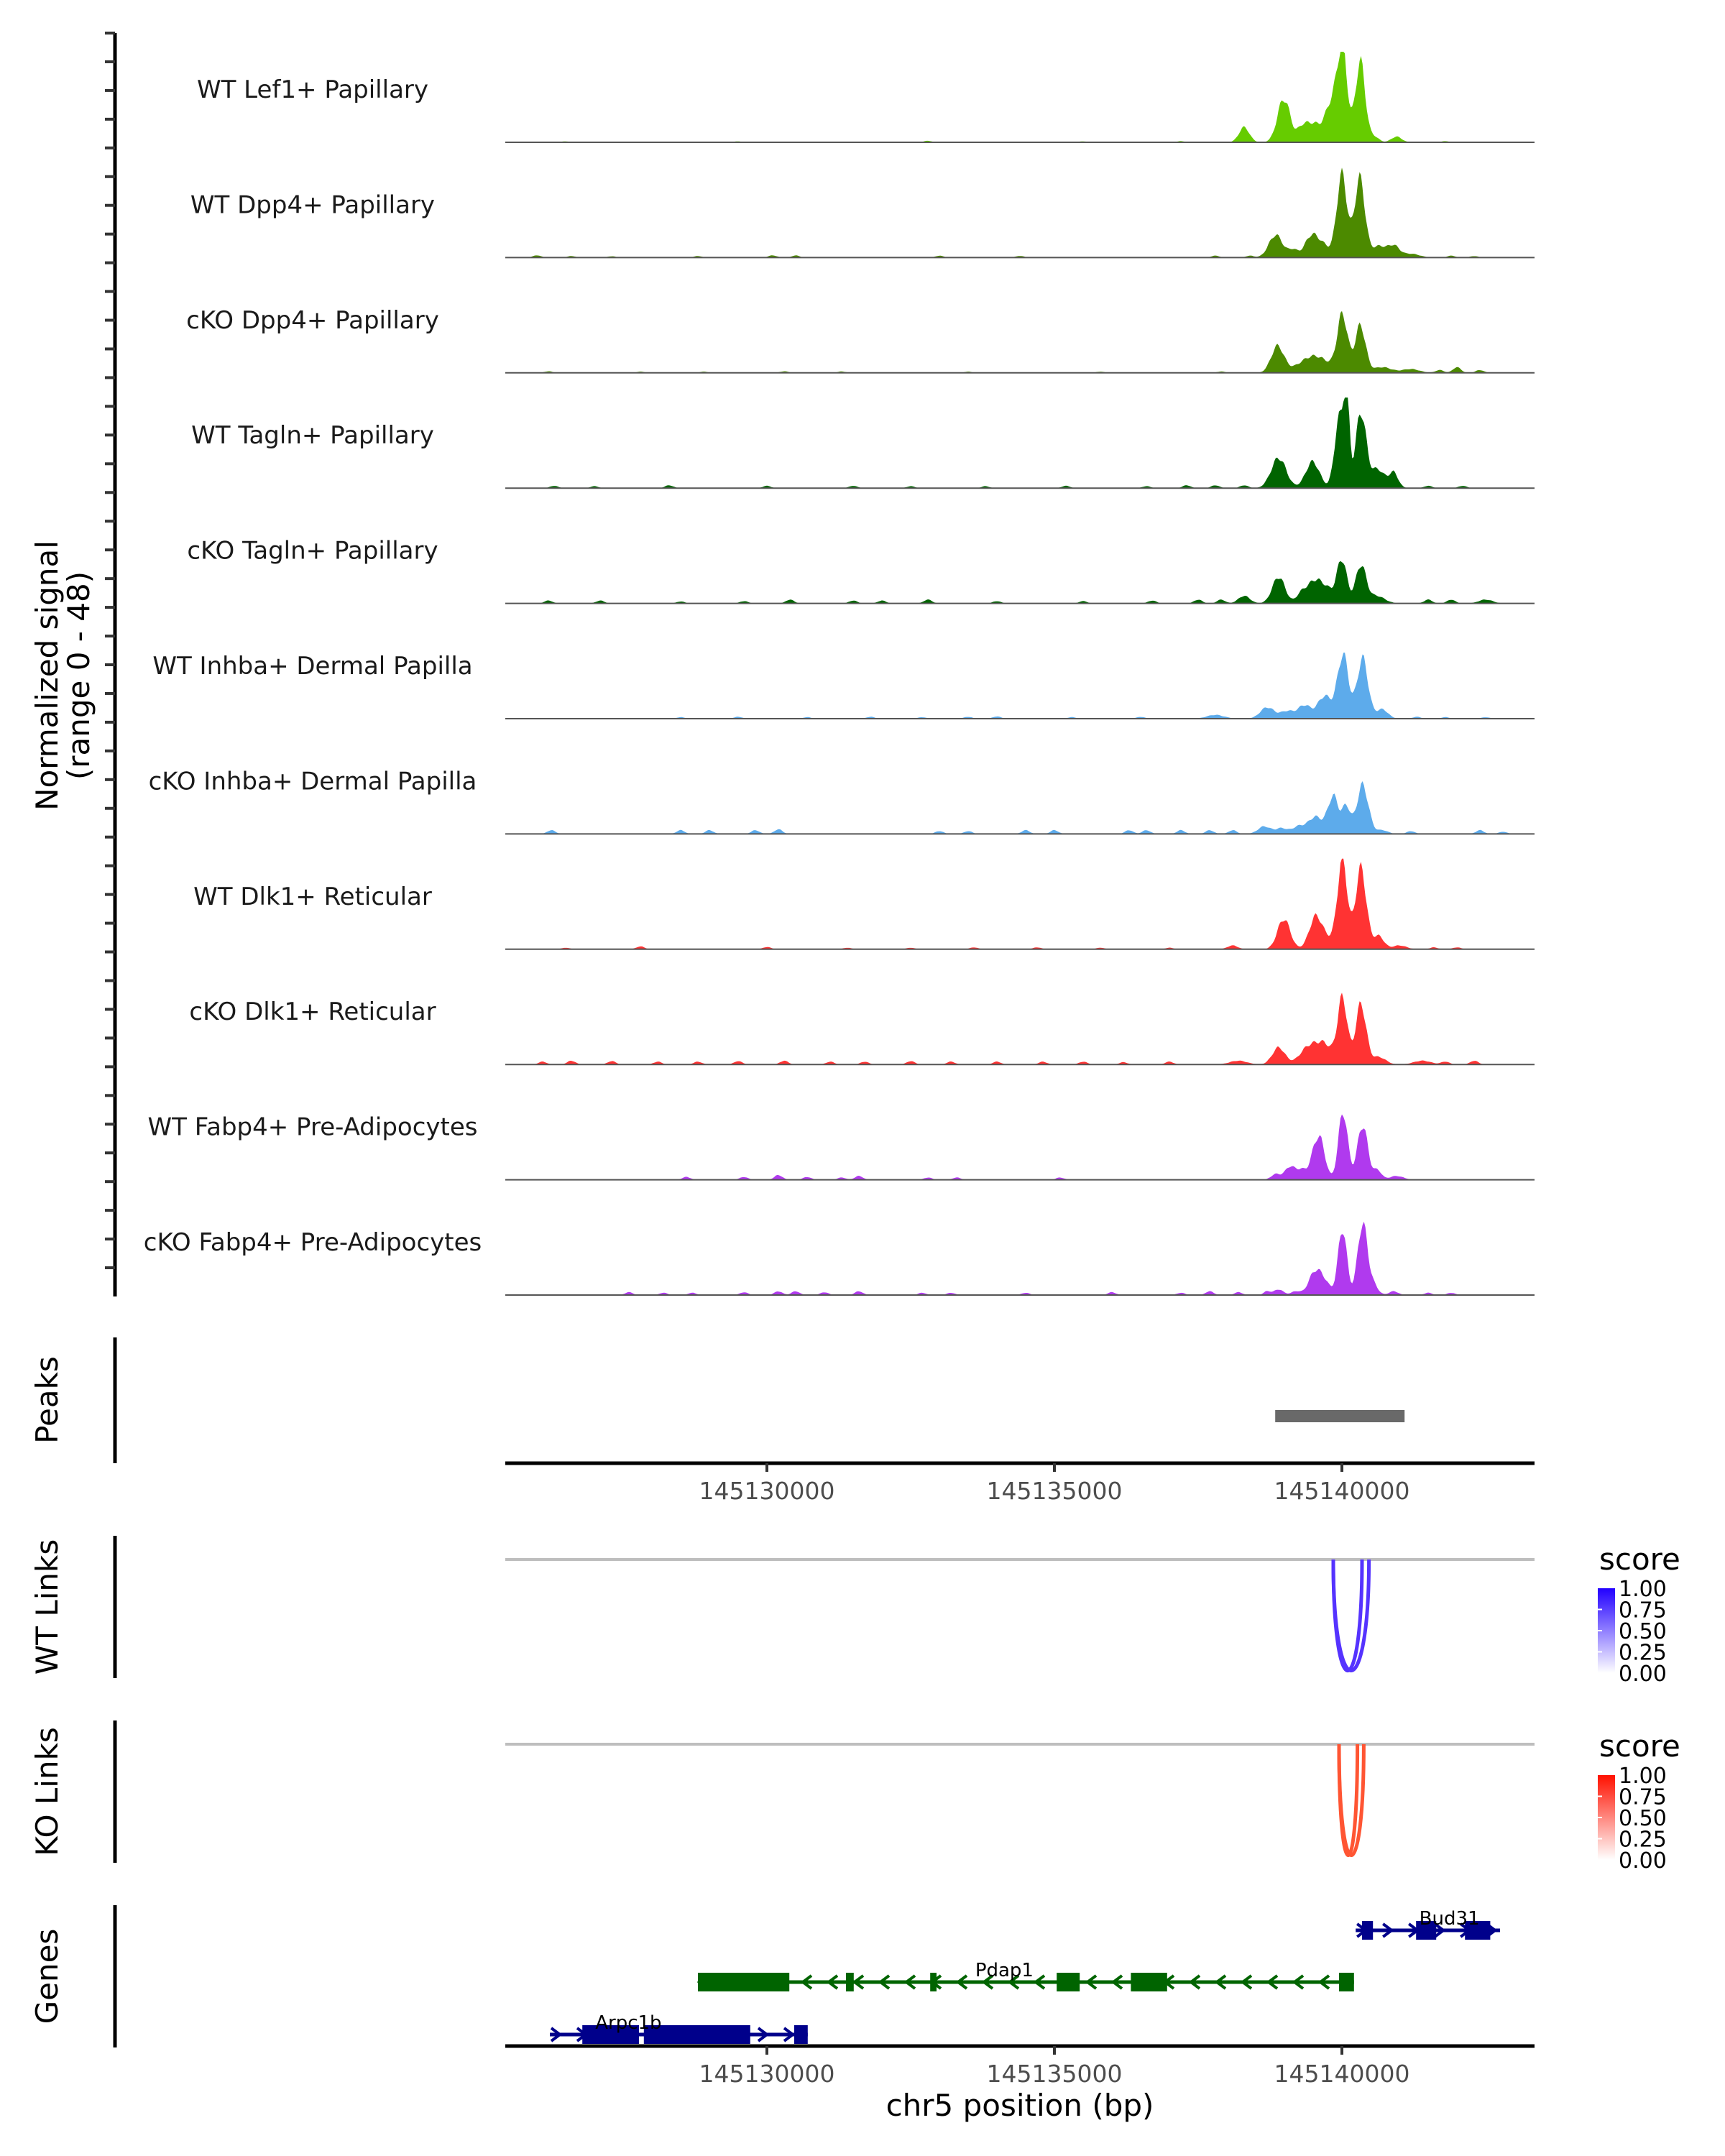 The height and width of the screenshot is (2156, 1725). I want to click on track-label: cKO Dpp4+ Papillary, so click(312, 321).